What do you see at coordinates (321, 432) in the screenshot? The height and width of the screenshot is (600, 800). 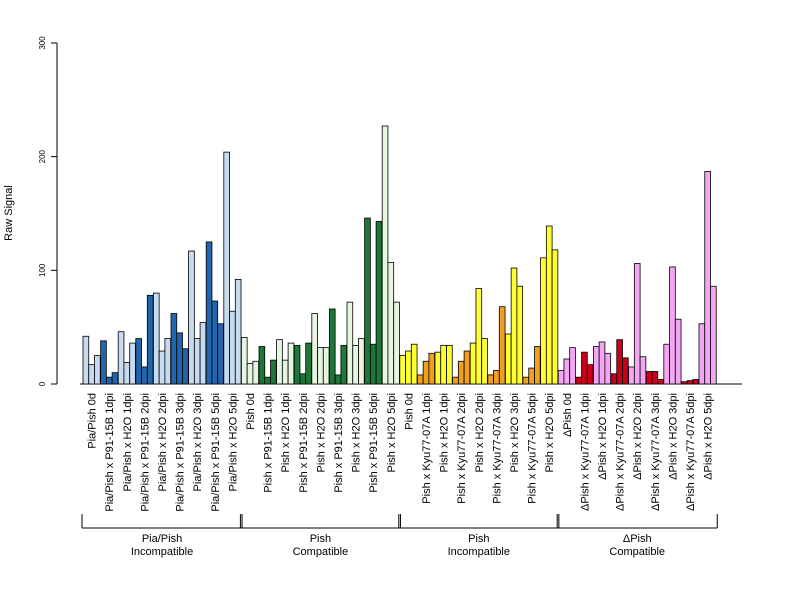 I see `x-tick-label: Pish x H2O 2dpi` at bounding box center [321, 432].